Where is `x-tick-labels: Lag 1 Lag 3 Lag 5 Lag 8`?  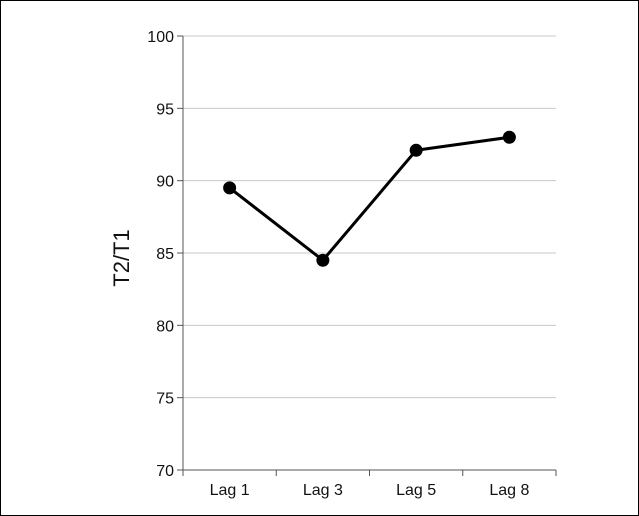 x-tick-labels: Lag 1 Lag 3 Lag 5 Lag 8 is located at coordinates (370, 490).